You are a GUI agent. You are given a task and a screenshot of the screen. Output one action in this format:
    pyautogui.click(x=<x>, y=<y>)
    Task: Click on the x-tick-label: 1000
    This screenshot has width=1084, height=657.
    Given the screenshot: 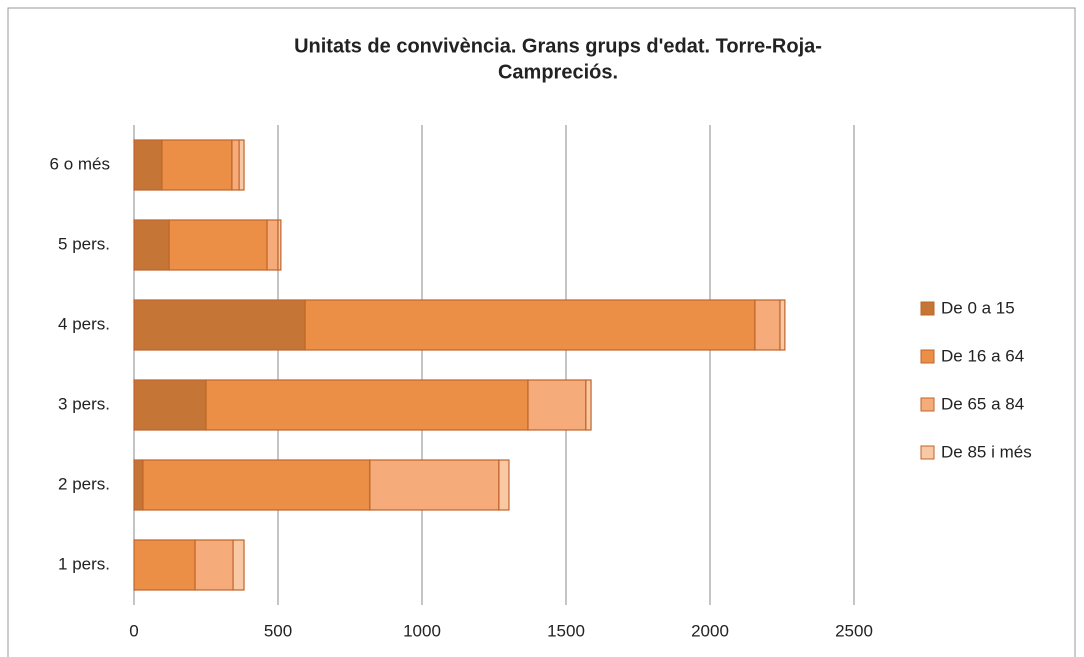 What is the action you would take?
    pyautogui.click(x=422, y=630)
    